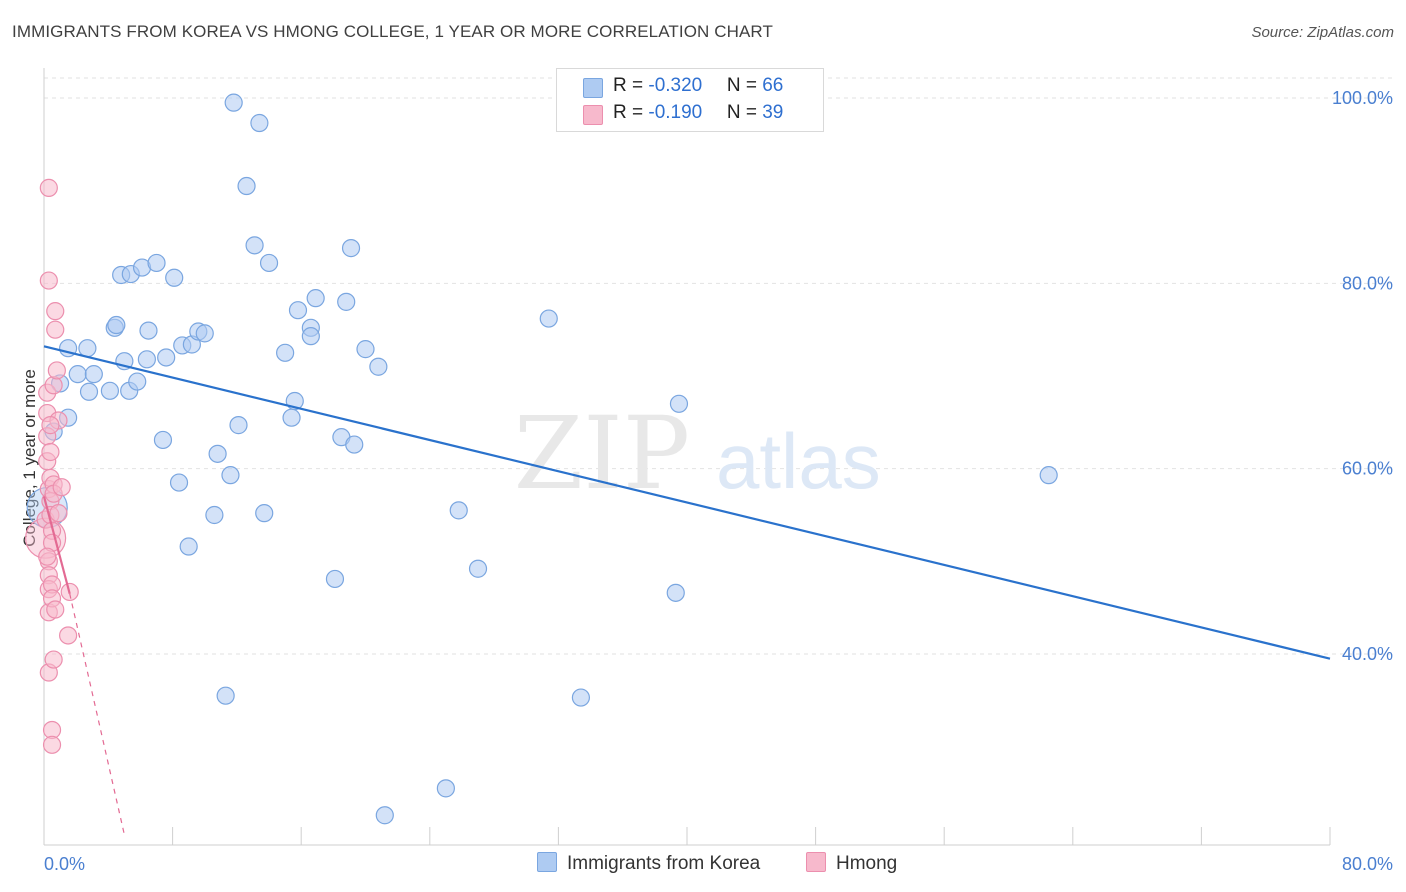 The image size is (1406, 892). Describe the element at coordinates (1322, 32) in the screenshot. I see `source-credit: Source: ZipAtlas.com` at that location.